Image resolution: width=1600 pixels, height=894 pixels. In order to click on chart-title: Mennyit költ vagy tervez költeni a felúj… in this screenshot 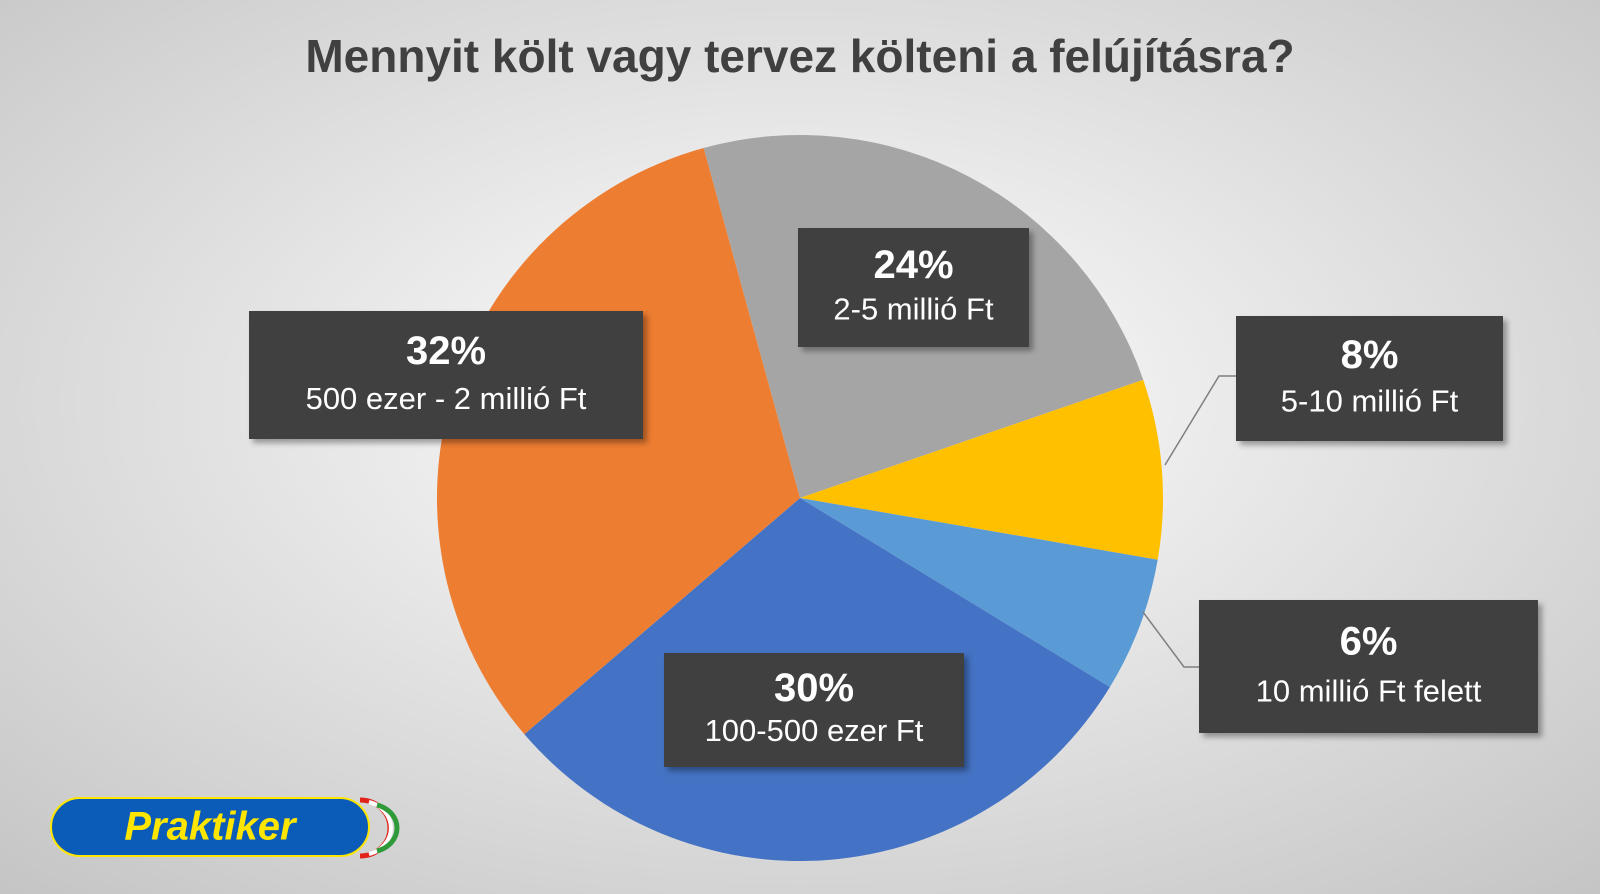, I will do `click(799, 56)`.